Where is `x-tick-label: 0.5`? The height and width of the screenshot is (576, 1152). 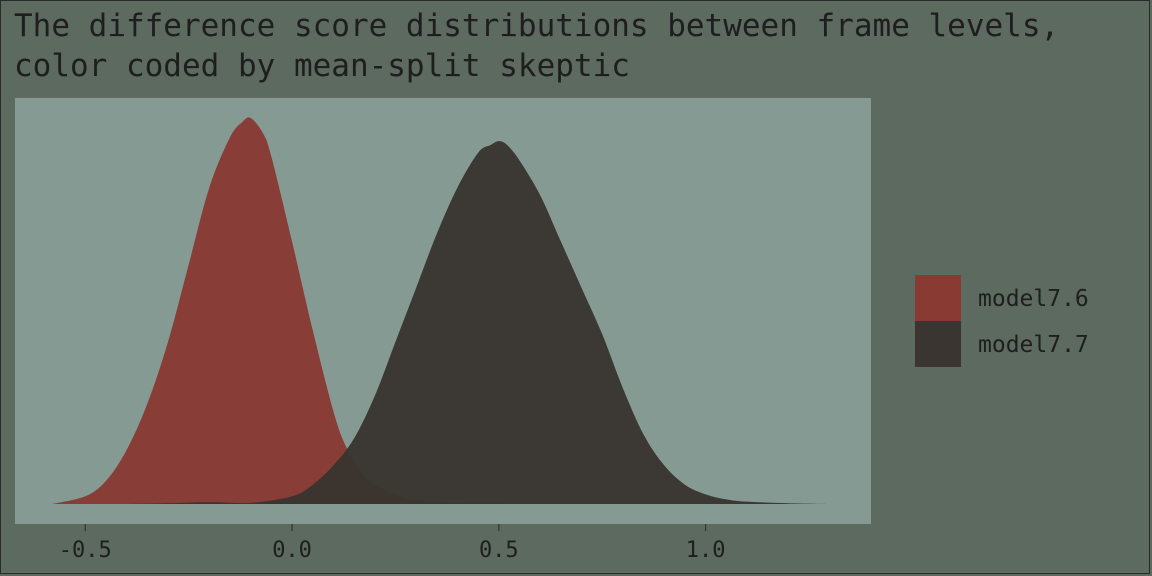 x-tick-label: 0.5 is located at coordinates (499, 550).